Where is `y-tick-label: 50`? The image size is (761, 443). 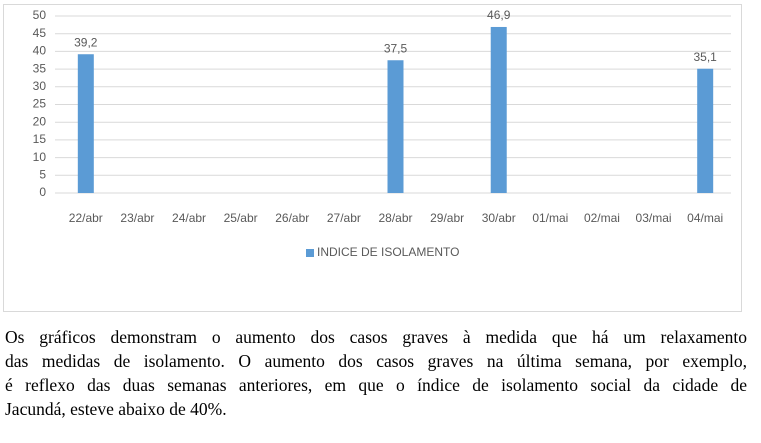
y-tick-label: 50 is located at coordinates (40, 15).